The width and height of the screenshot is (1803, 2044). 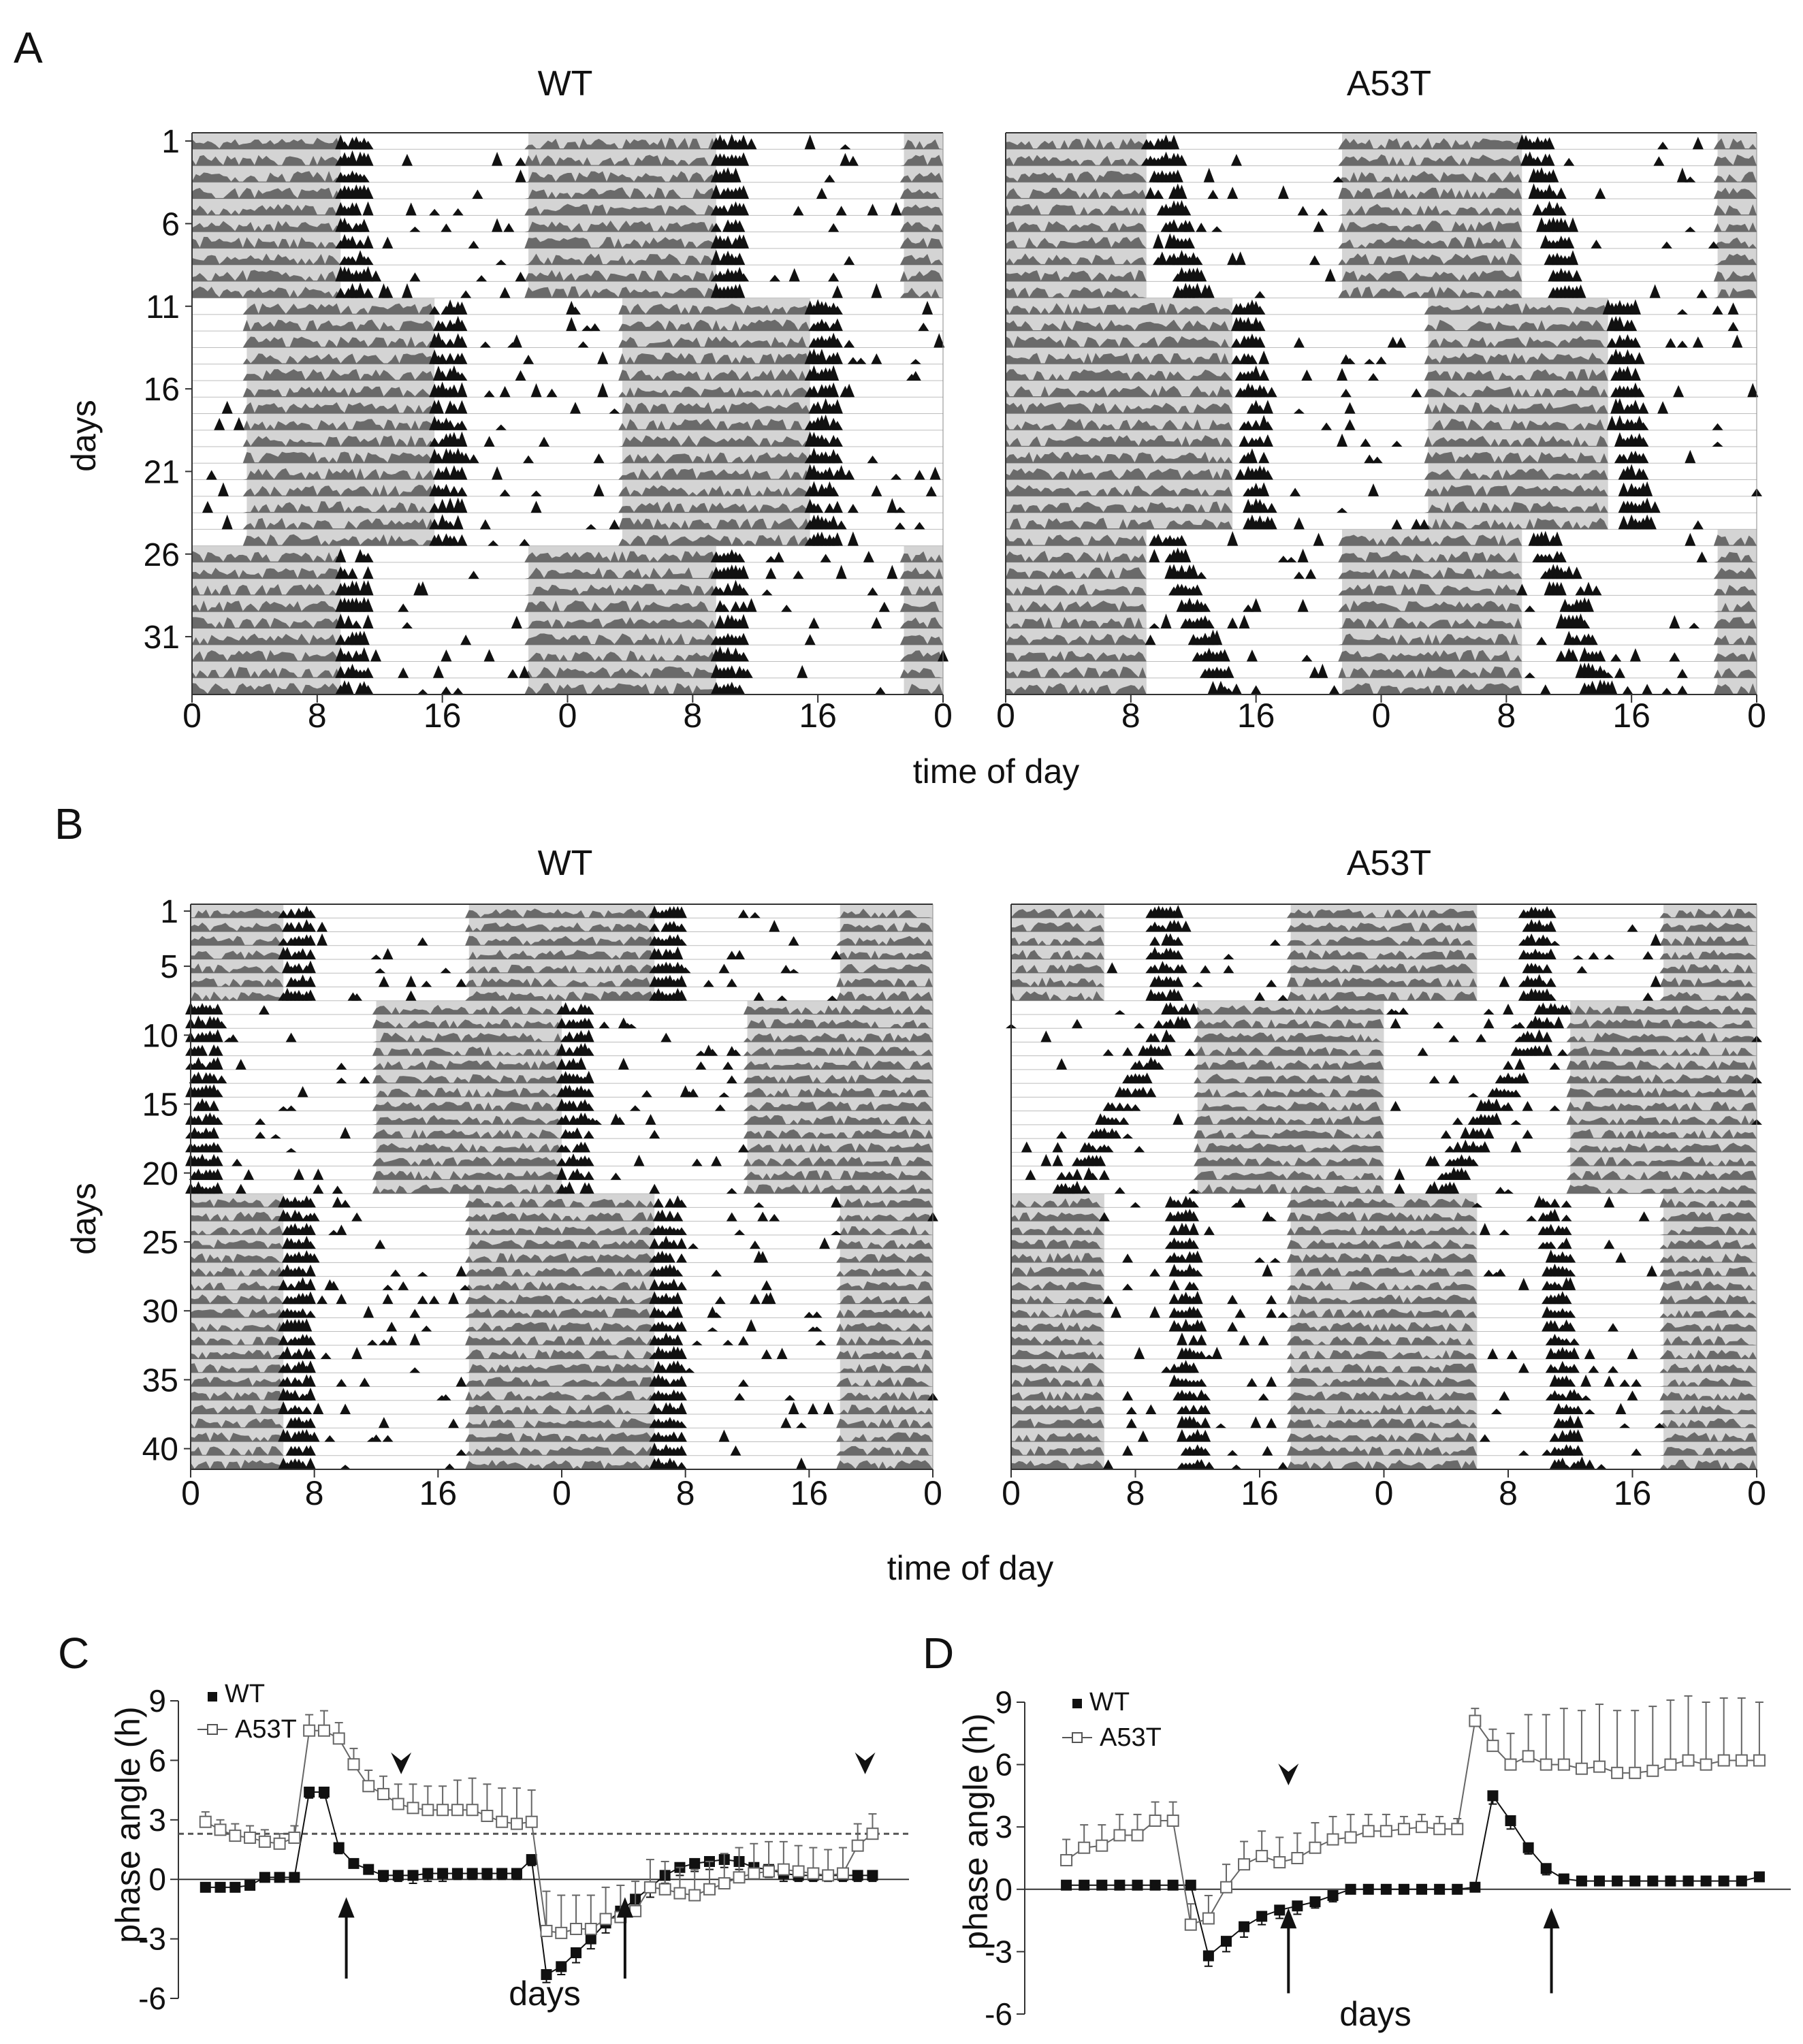 What do you see at coordinates (69, 824) in the screenshot?
I see `panel-letter-b: B` at bounding box center [69, 824].